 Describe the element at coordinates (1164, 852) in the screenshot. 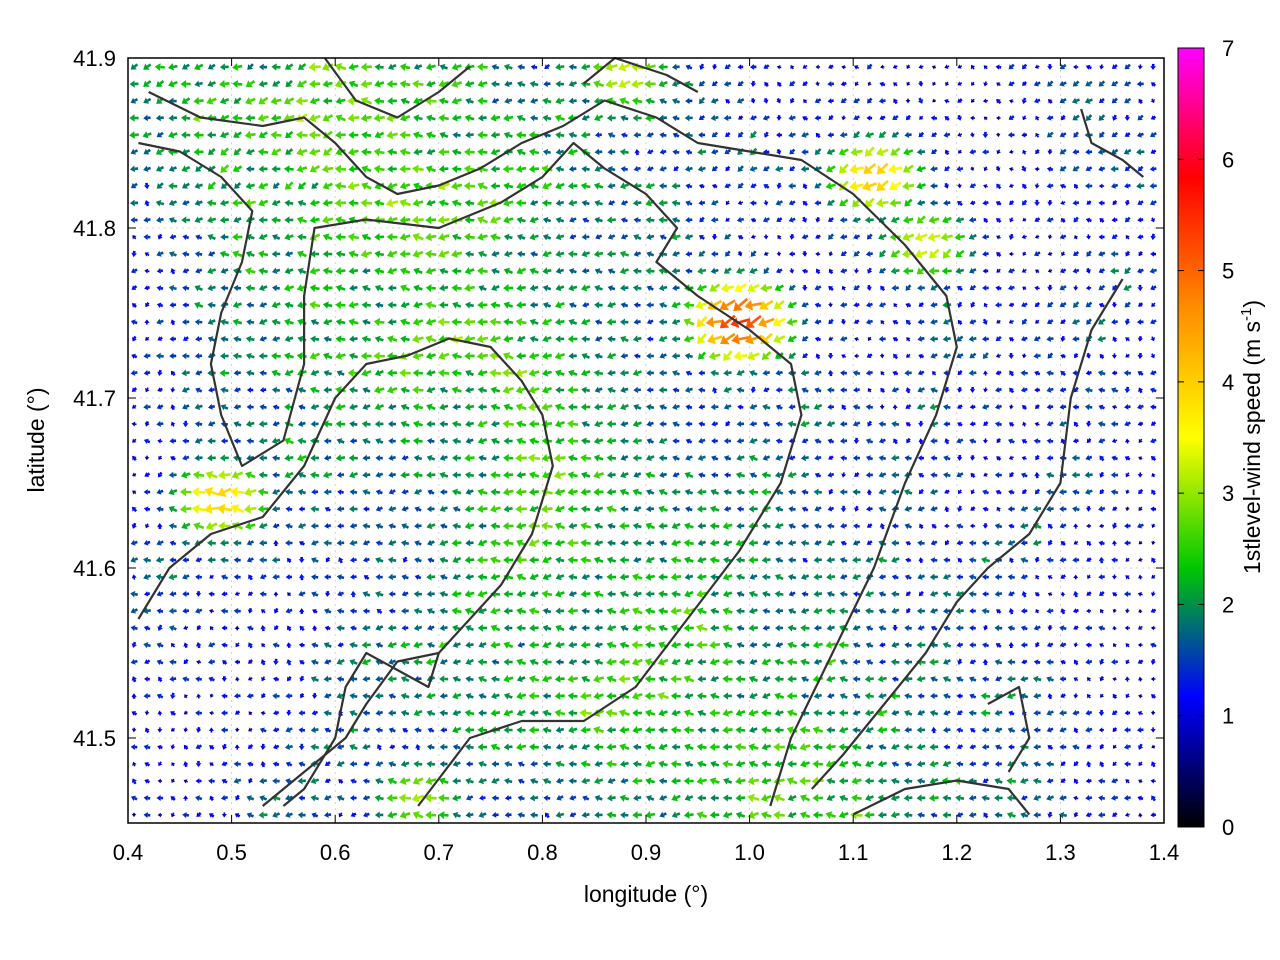

I see `x-tick-label: 1.4` at that location.